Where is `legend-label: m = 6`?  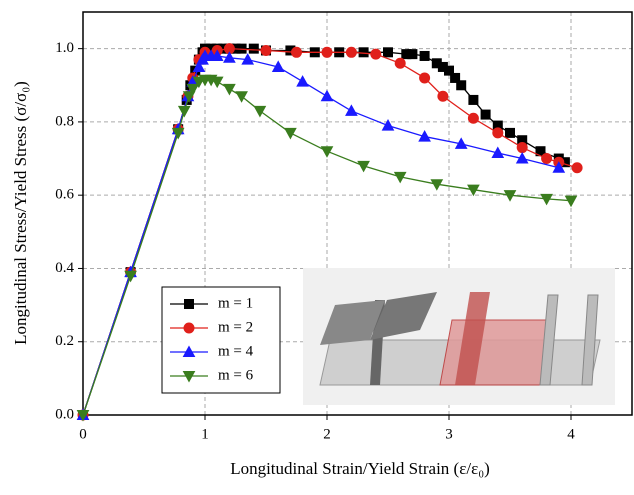 legend-label: m = 6 is located at coordinates (236, 375).